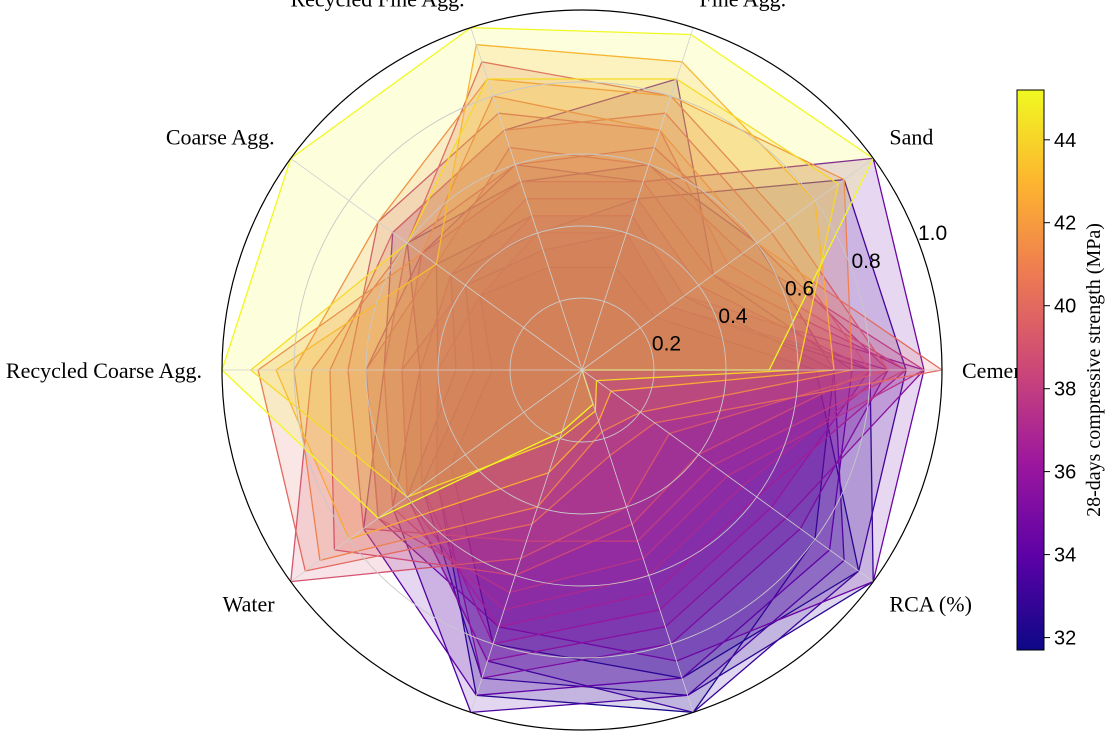  Describe the element at coordinates (930, 603) in the screenshot. I see `axis-label: RCA (%)` at that location.